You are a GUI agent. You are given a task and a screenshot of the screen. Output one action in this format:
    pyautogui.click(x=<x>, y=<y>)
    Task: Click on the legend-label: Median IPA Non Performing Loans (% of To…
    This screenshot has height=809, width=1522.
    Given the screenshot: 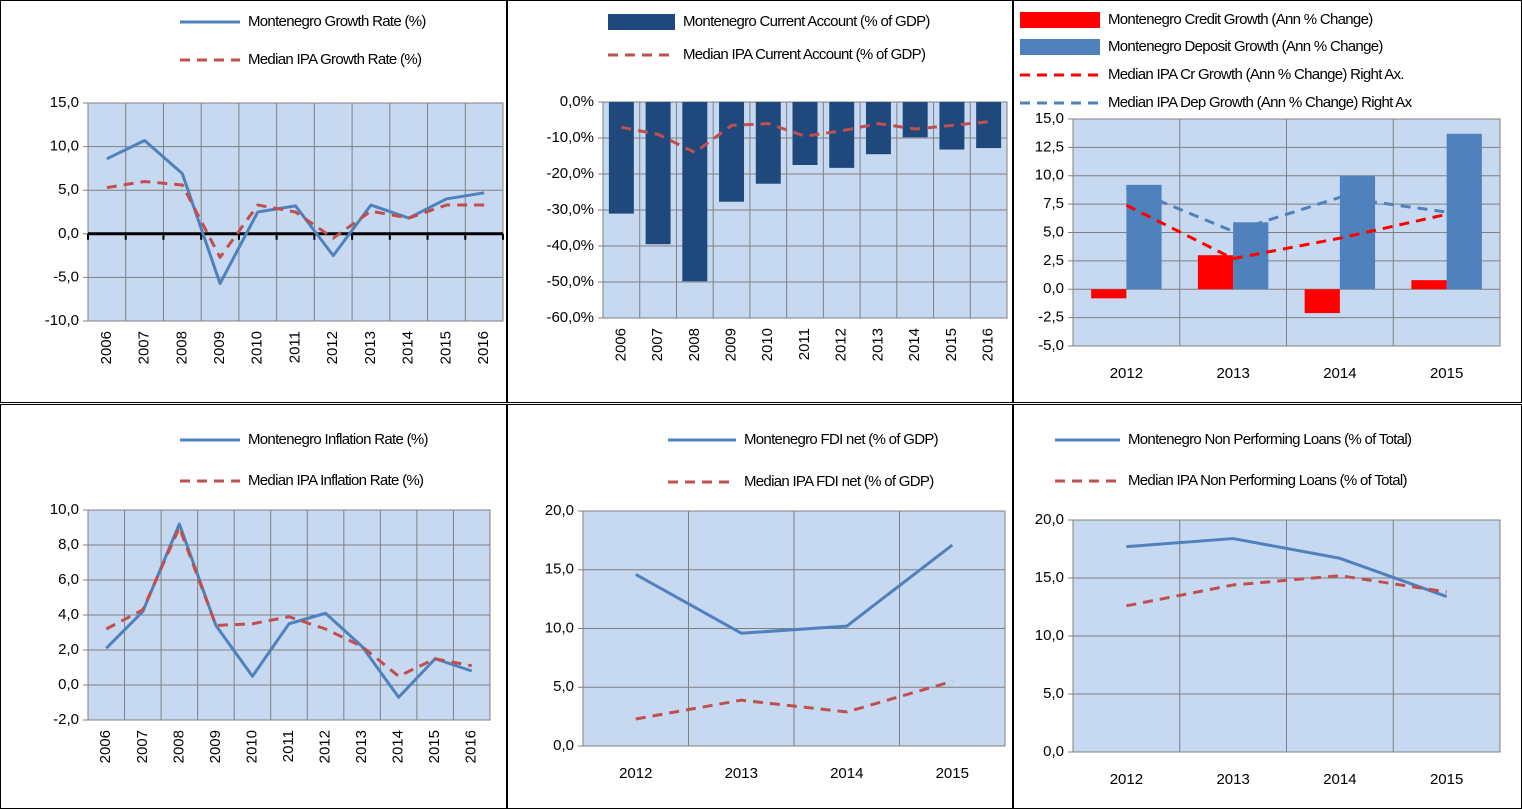 What is the action you would take?
    pyautogui.click(x=1268, y=480)
    